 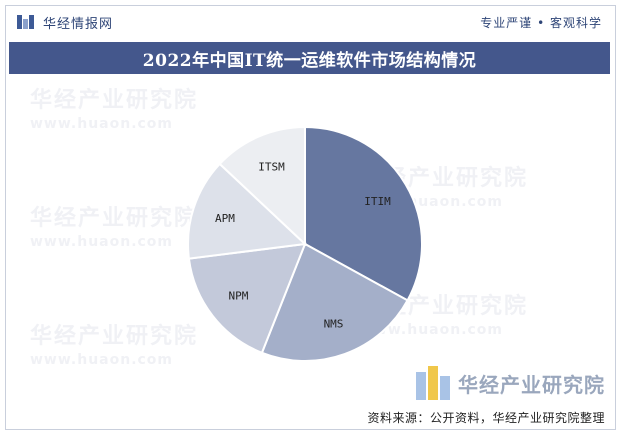 What do you see at coordinates (238, 296) in the screenshot?
I see `slice-label-npm: NPM` at bounding box center [238, 296].